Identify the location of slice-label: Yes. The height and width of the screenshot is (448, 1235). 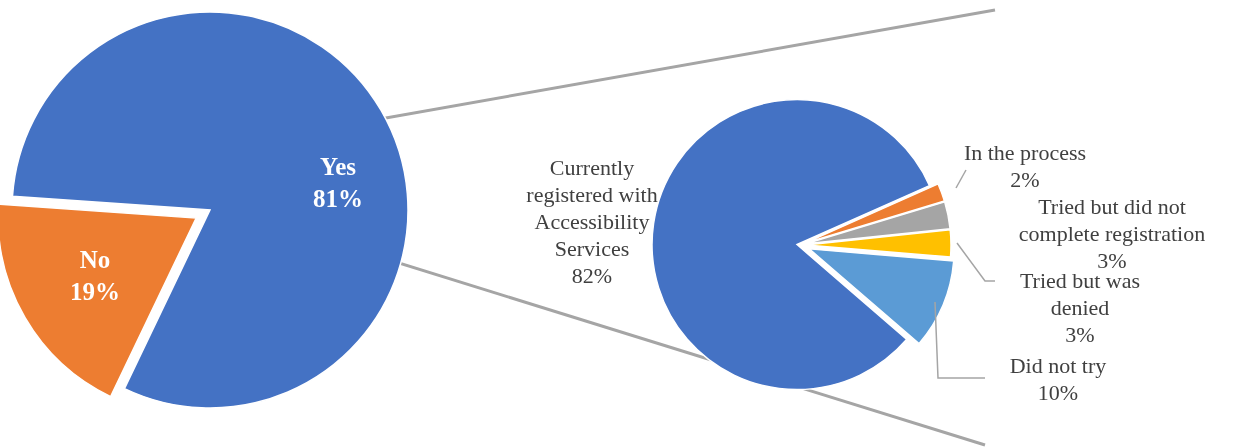
(338, 166).